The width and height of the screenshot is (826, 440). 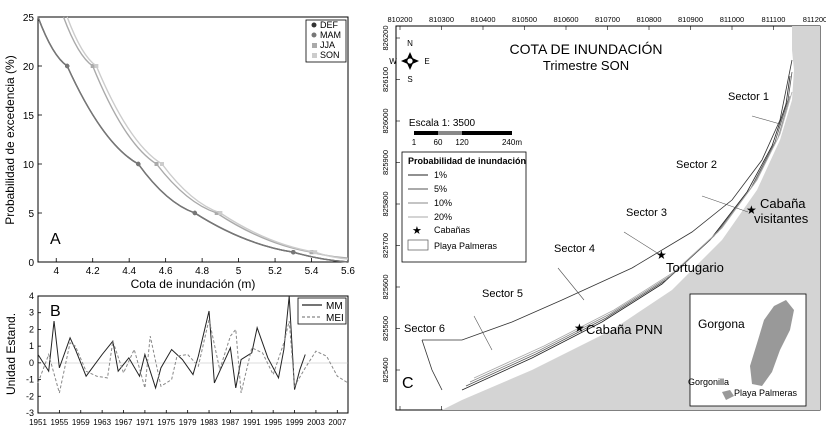 What do you see at coordinates (166, 271) in the screenshot?
I see `x-tick-label-a: 4.6` at bounding box center [166, 271].